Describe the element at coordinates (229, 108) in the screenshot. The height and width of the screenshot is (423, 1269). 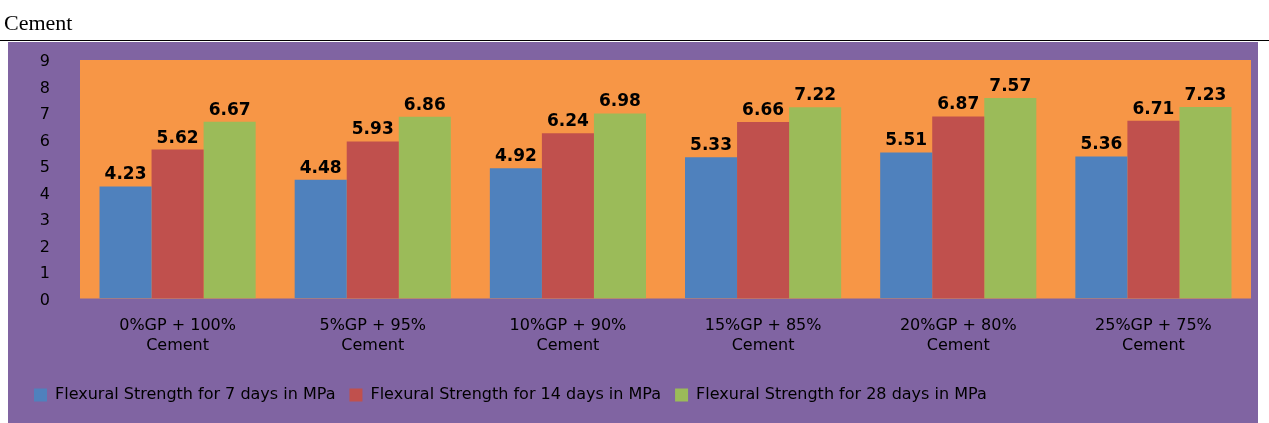
I see `data-label: 6.67` at that location.